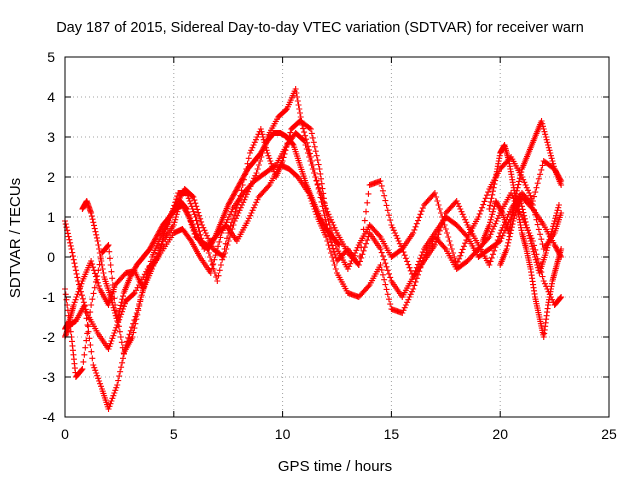 The height and width of the screenshot is (485, 640). I want to click on y-tick-label: -2, so click(49, 337).